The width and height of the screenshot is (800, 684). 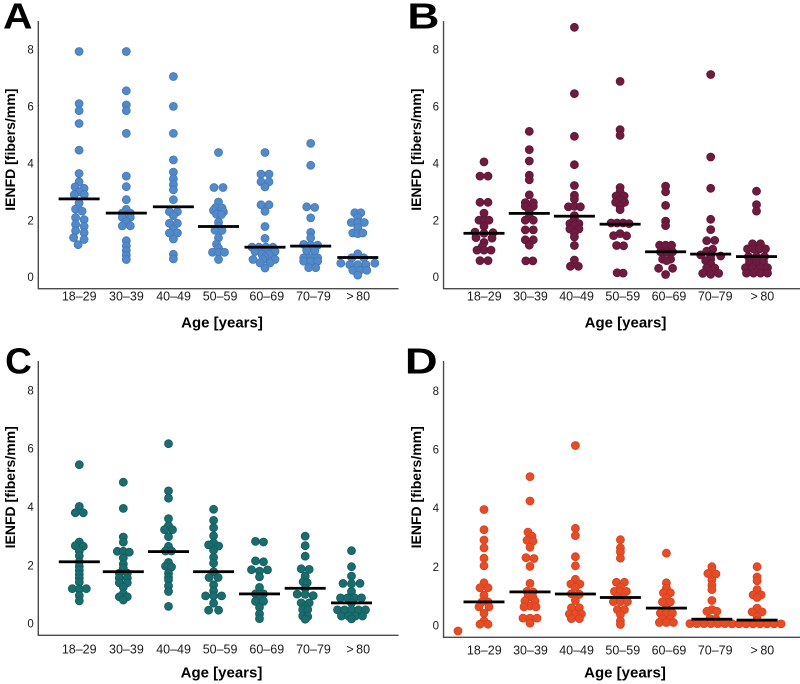 I want to click on svg-text: A, so click(x=18, y=18).